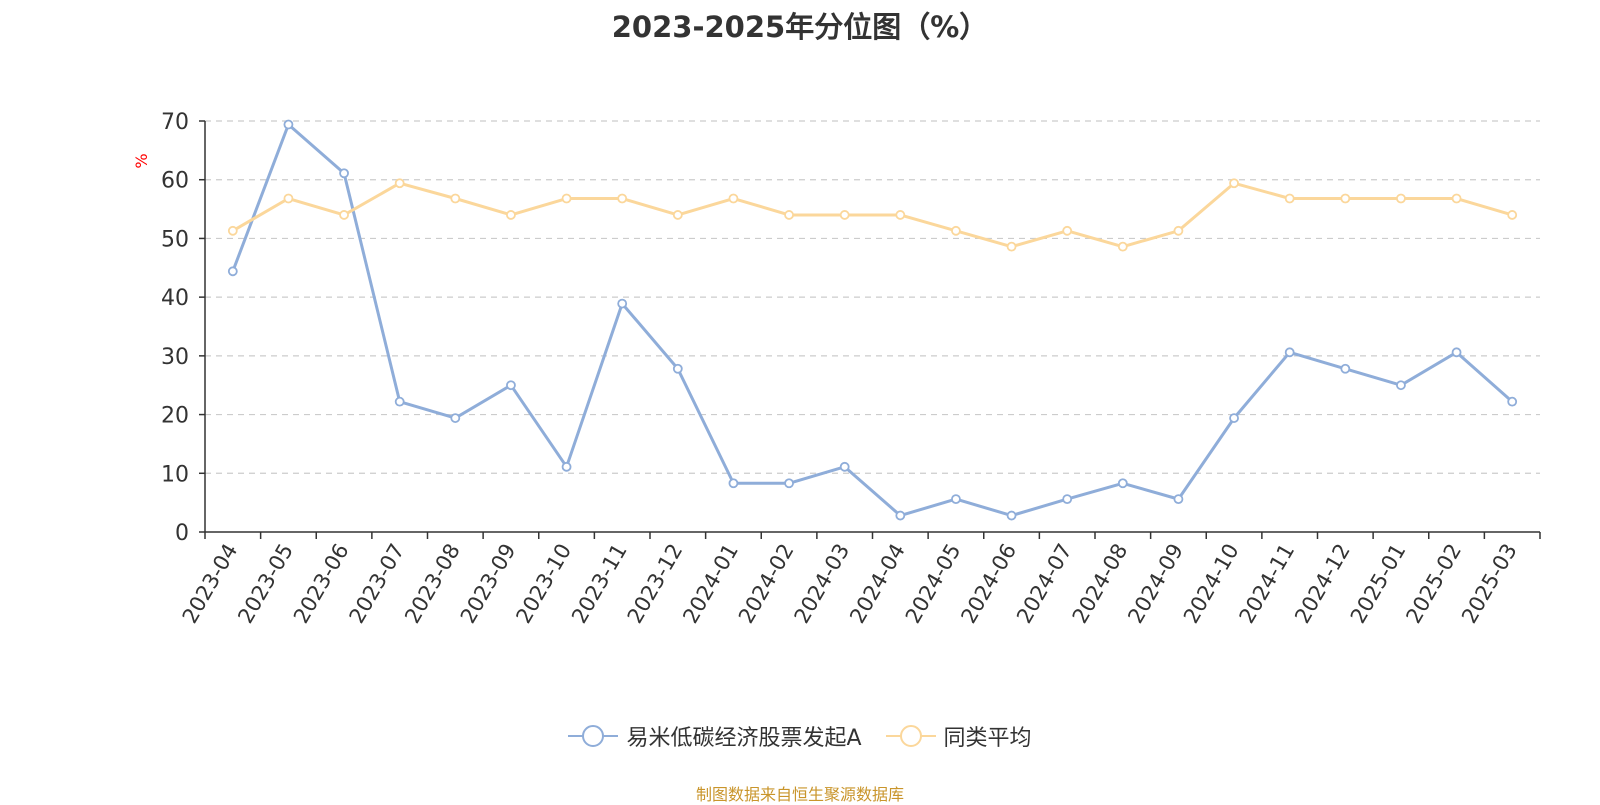  I want to click on x-tick-label-2023-11: 2023-11, so click(599, 584).